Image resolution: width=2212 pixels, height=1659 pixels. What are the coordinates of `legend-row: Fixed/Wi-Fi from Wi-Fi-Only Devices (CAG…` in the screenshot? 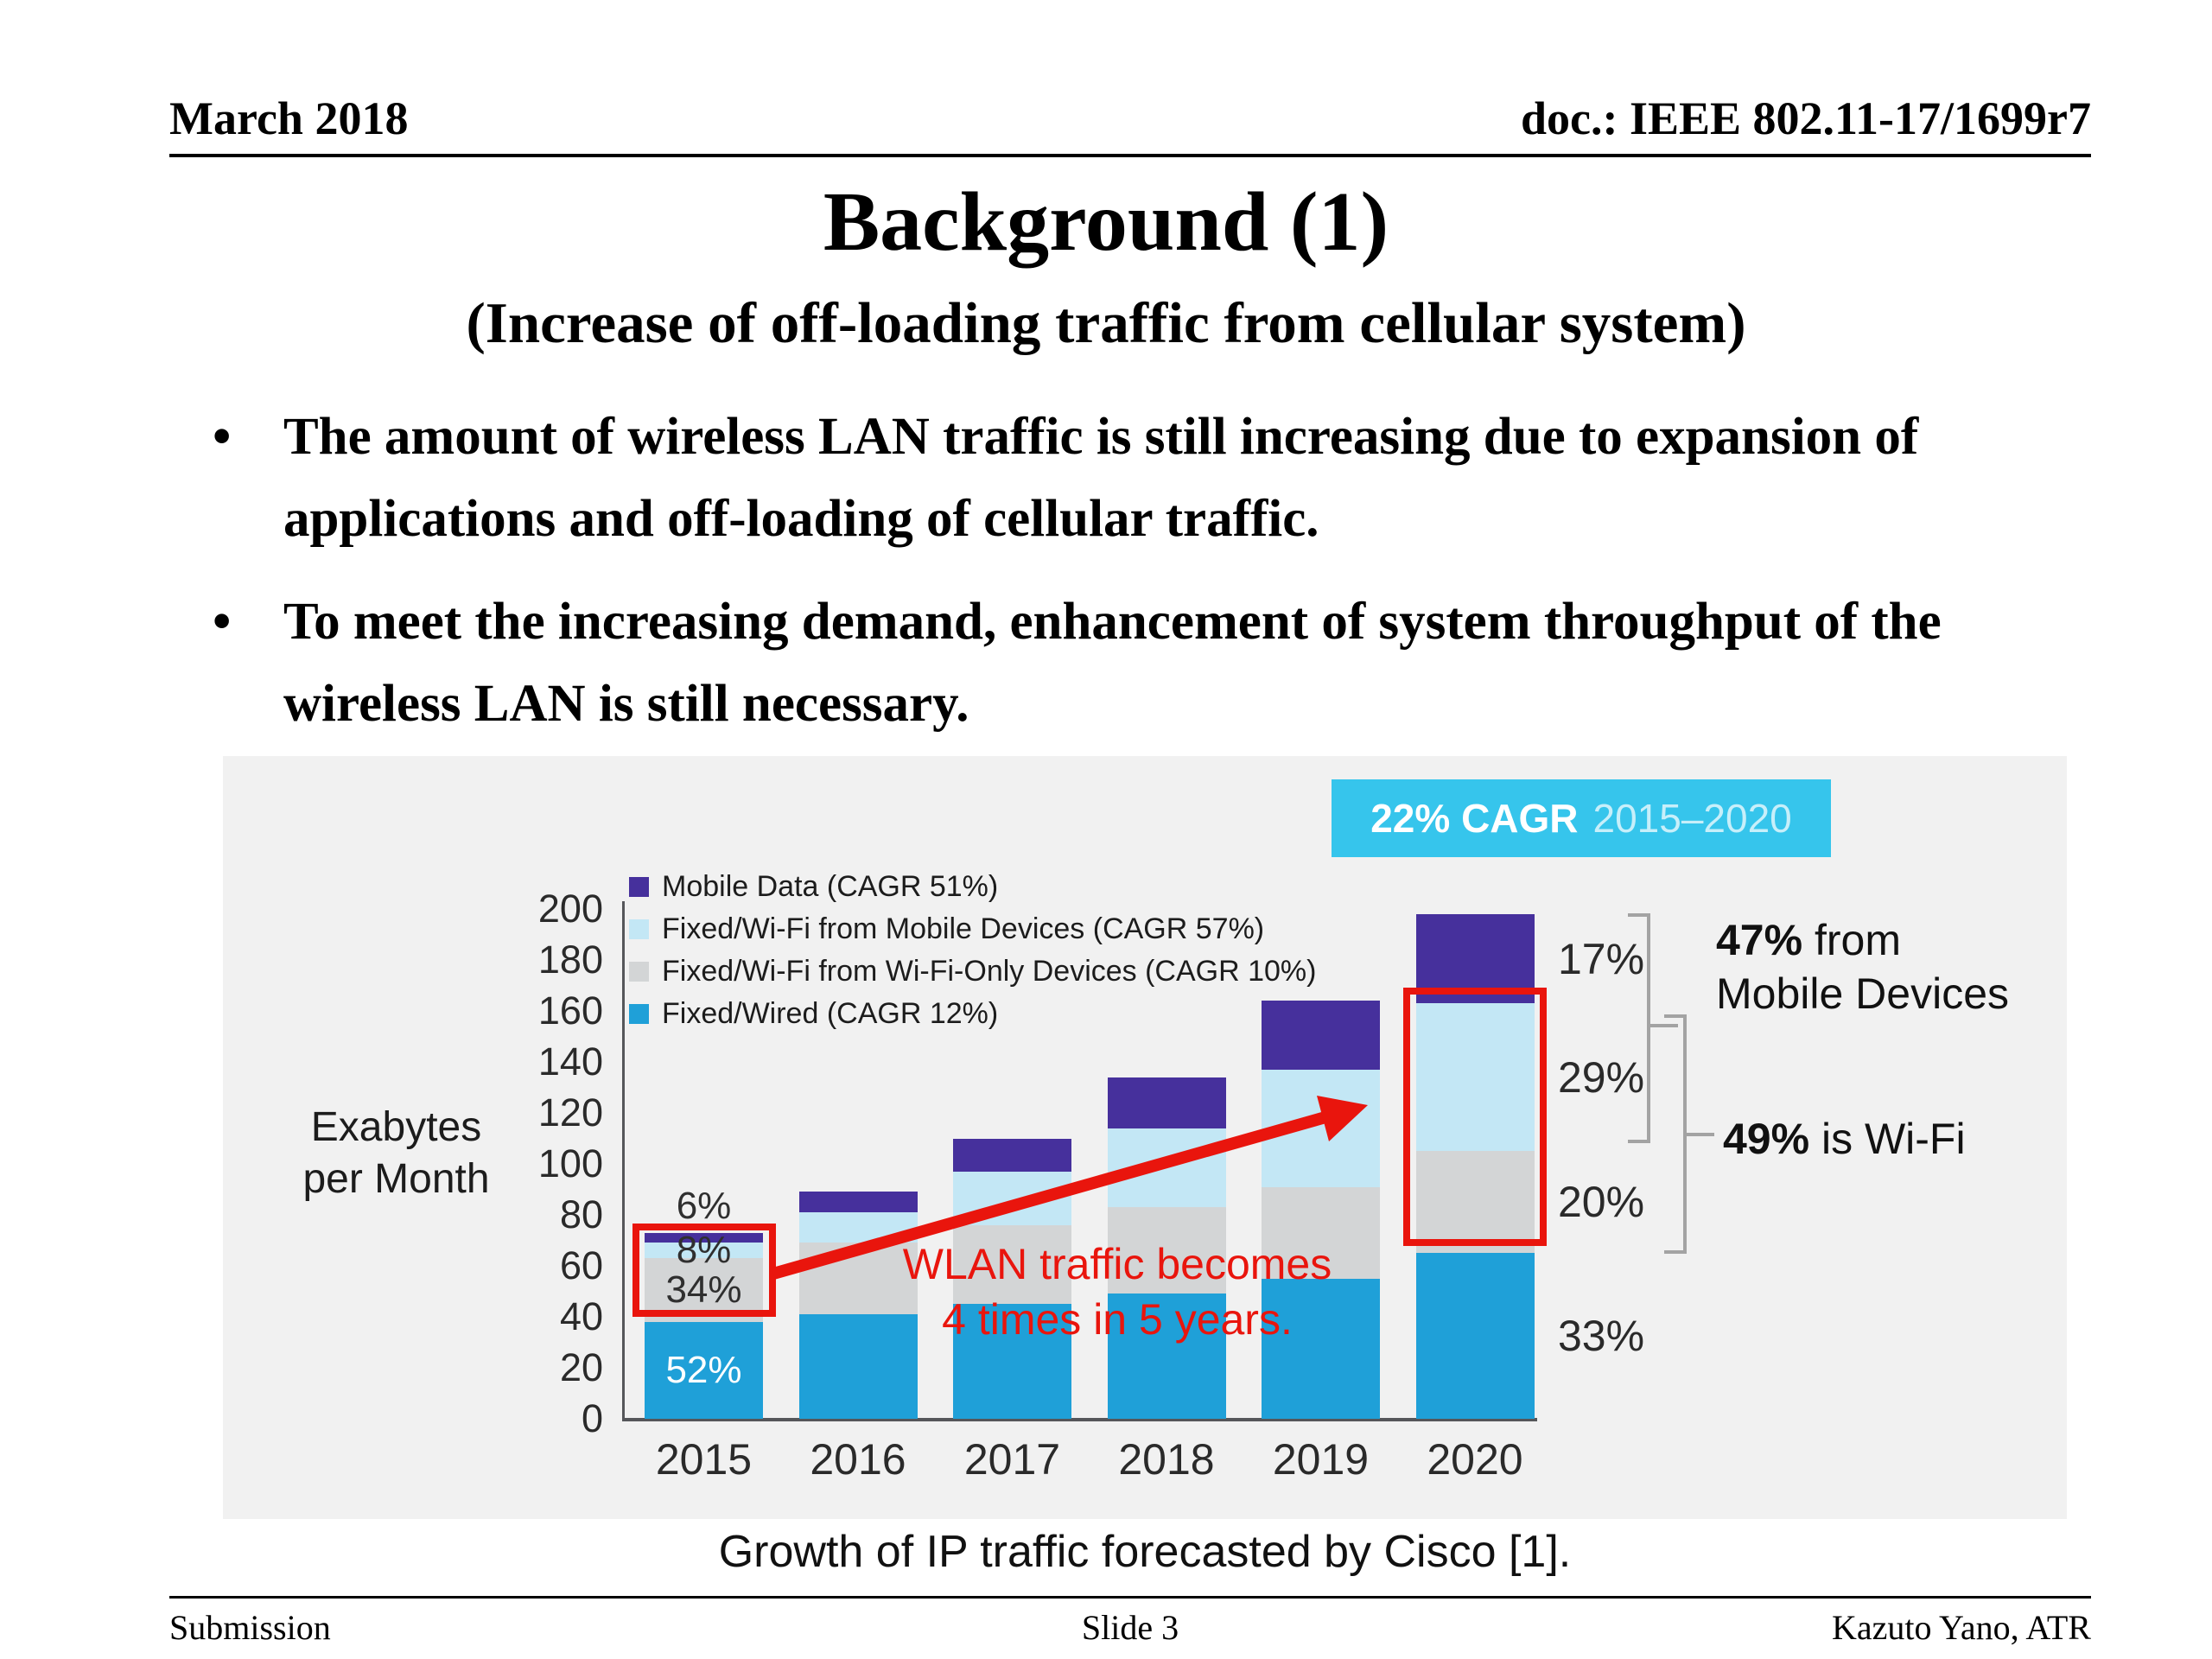 It's located at (972, 971).